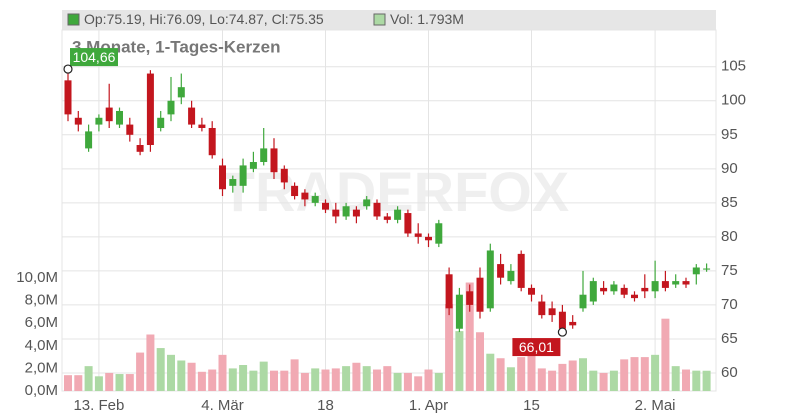 This screenshot has height=420, width=800. Describe the element at coordinates (729, 338) in the screenshot. I see `y-tick-label: 65` at that location.